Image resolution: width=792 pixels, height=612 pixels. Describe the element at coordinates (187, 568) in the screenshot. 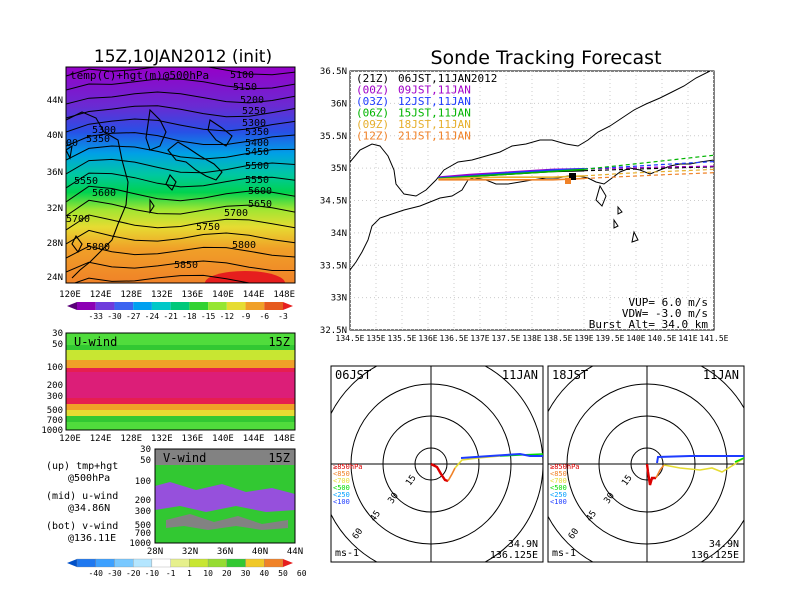

I see `wind-colorbar: -40 -30 -20 -10 -1 1 10 20 30 40 50 60` at that location.